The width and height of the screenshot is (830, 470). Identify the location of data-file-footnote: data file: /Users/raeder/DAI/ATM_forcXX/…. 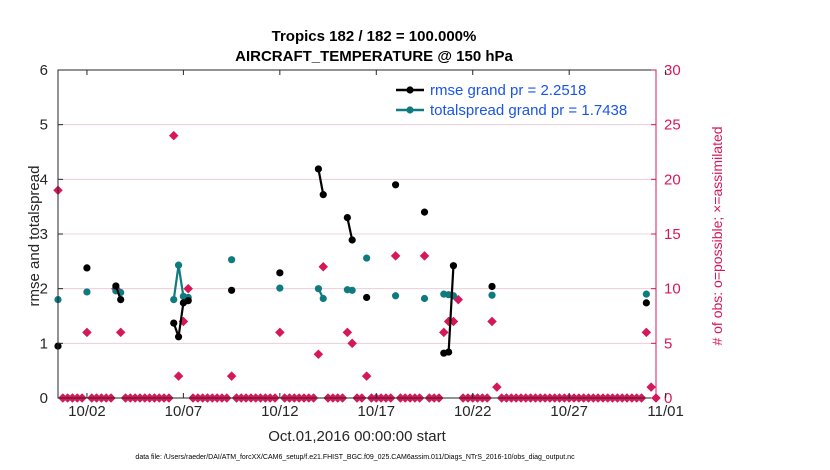
(355, 457).